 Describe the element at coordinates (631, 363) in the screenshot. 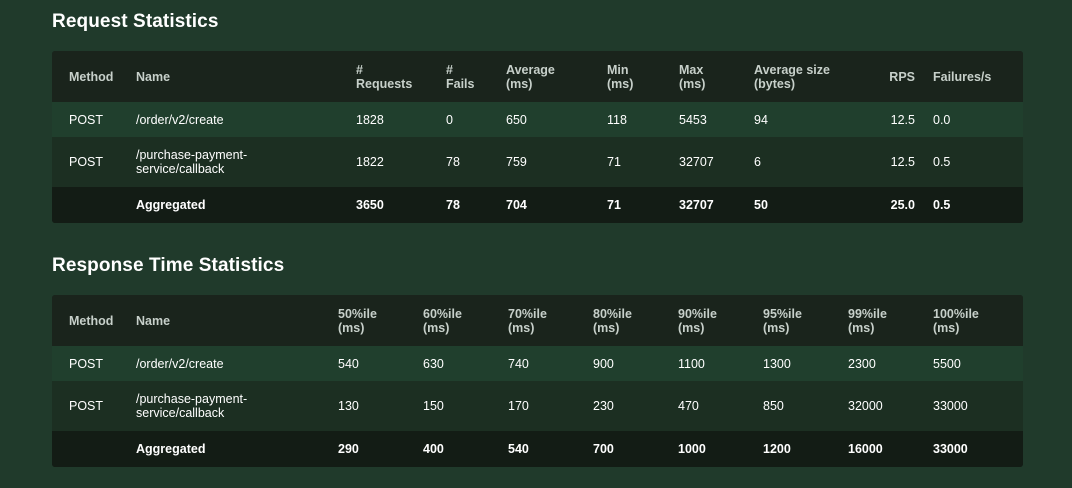

I see `p80-cell: 900` at that location.